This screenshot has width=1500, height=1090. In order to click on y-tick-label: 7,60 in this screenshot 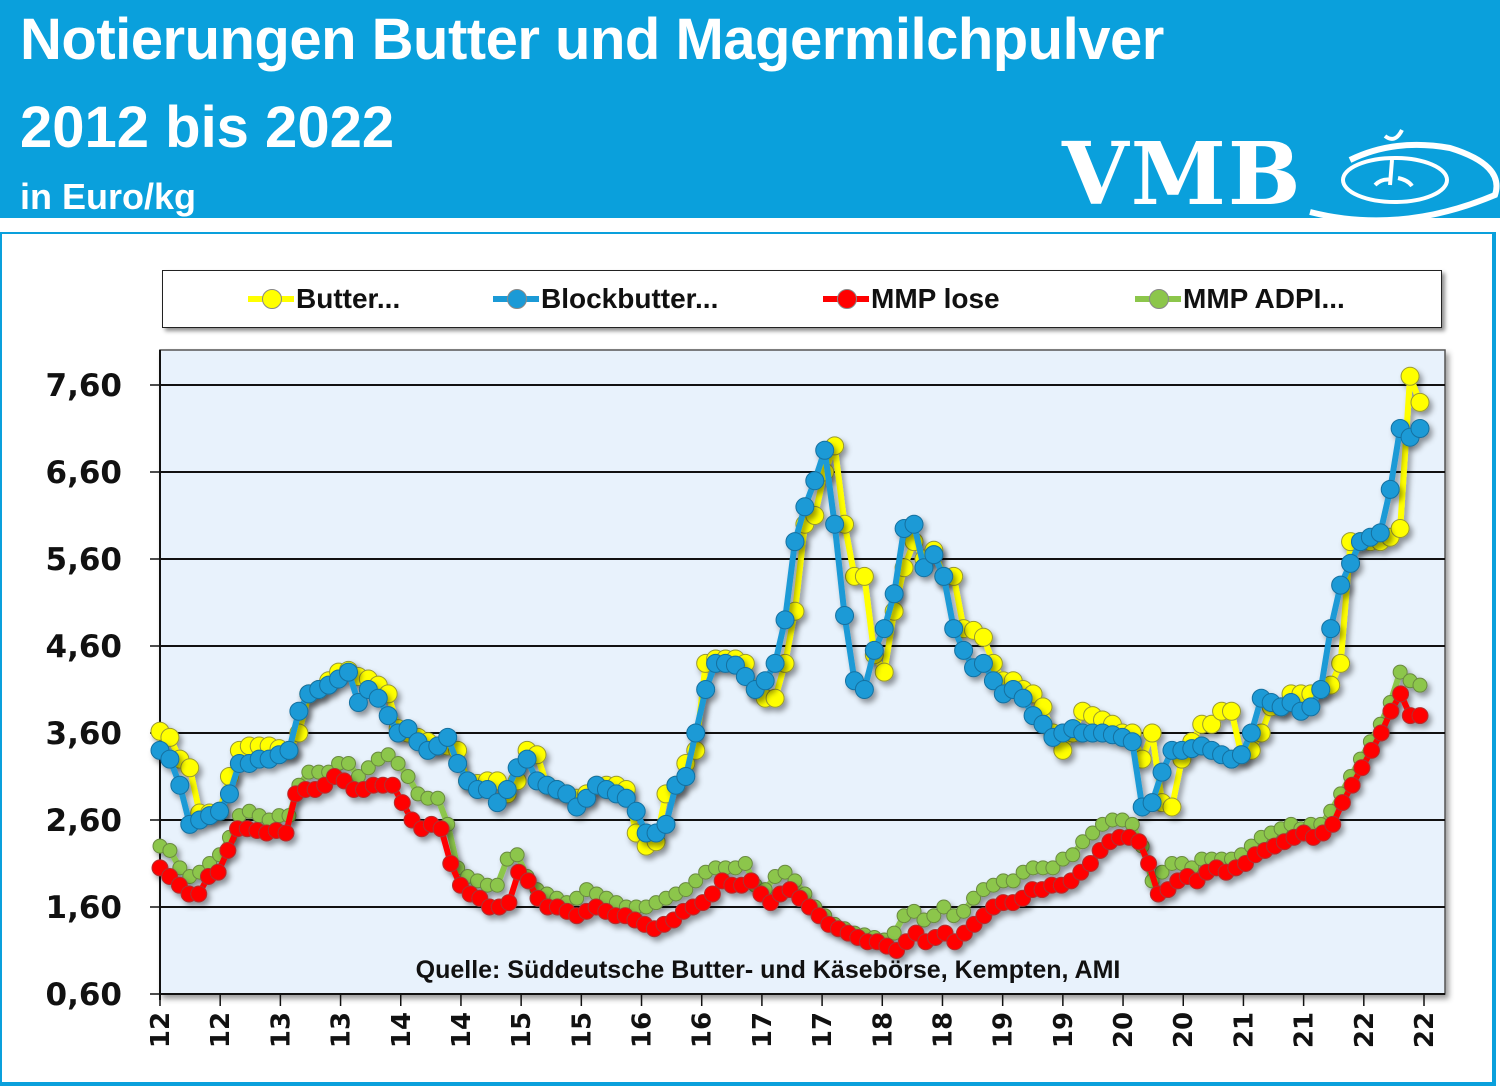, I will do `click(84, 386)`.